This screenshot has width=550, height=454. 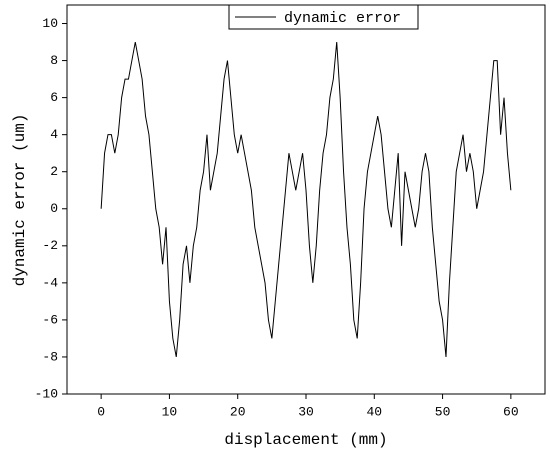 I want to click on x-tick-label: 40, so click(x=374, y=411).